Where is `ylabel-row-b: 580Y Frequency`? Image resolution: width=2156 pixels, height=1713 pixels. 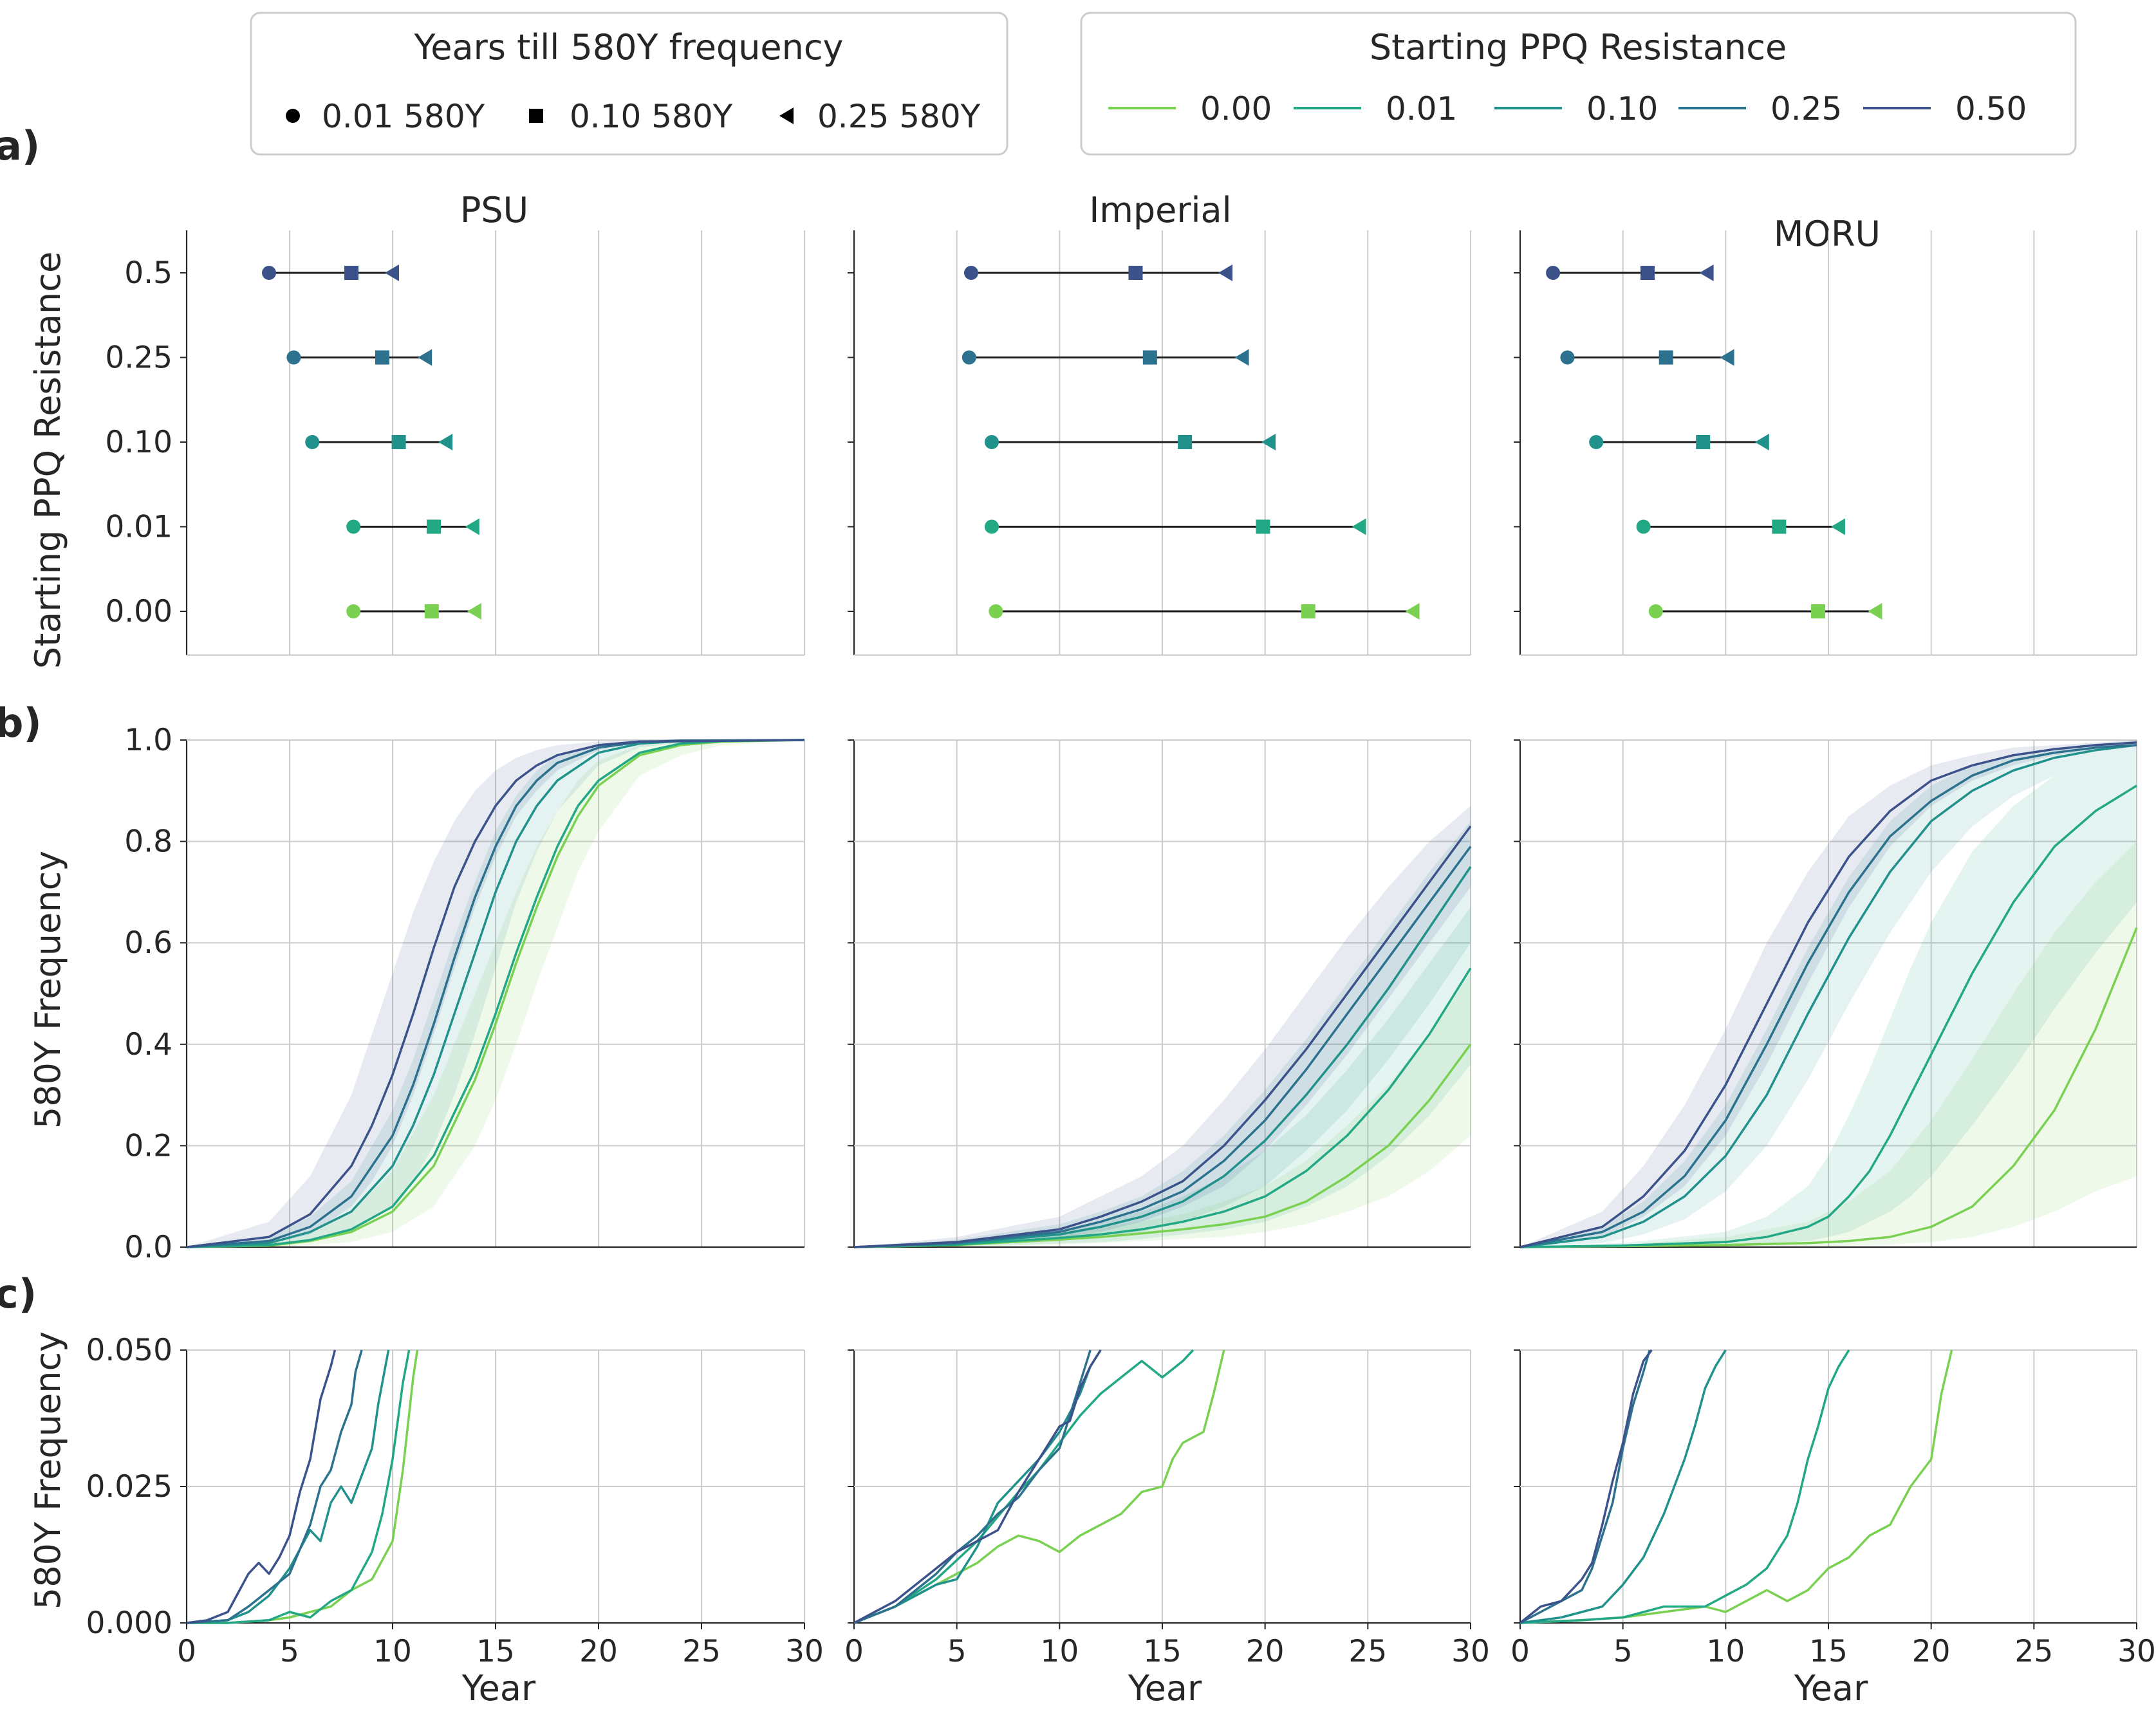
ylabel-row-b: 580Y Frequency is located at coordinates (48, 990).